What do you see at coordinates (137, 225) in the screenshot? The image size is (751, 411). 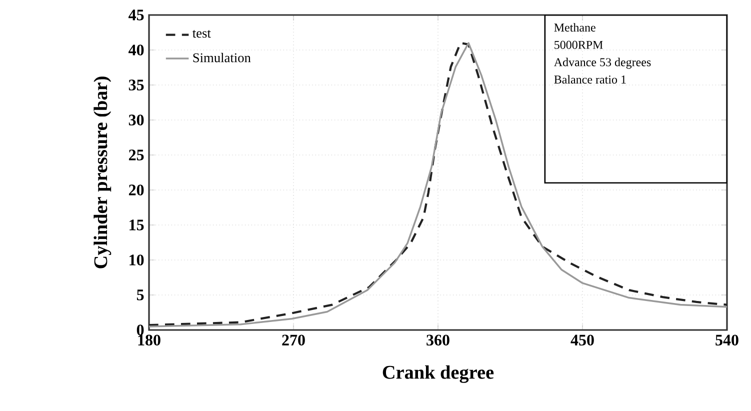 I see `y-tick-label: 15` at bounding box center [137, 225].